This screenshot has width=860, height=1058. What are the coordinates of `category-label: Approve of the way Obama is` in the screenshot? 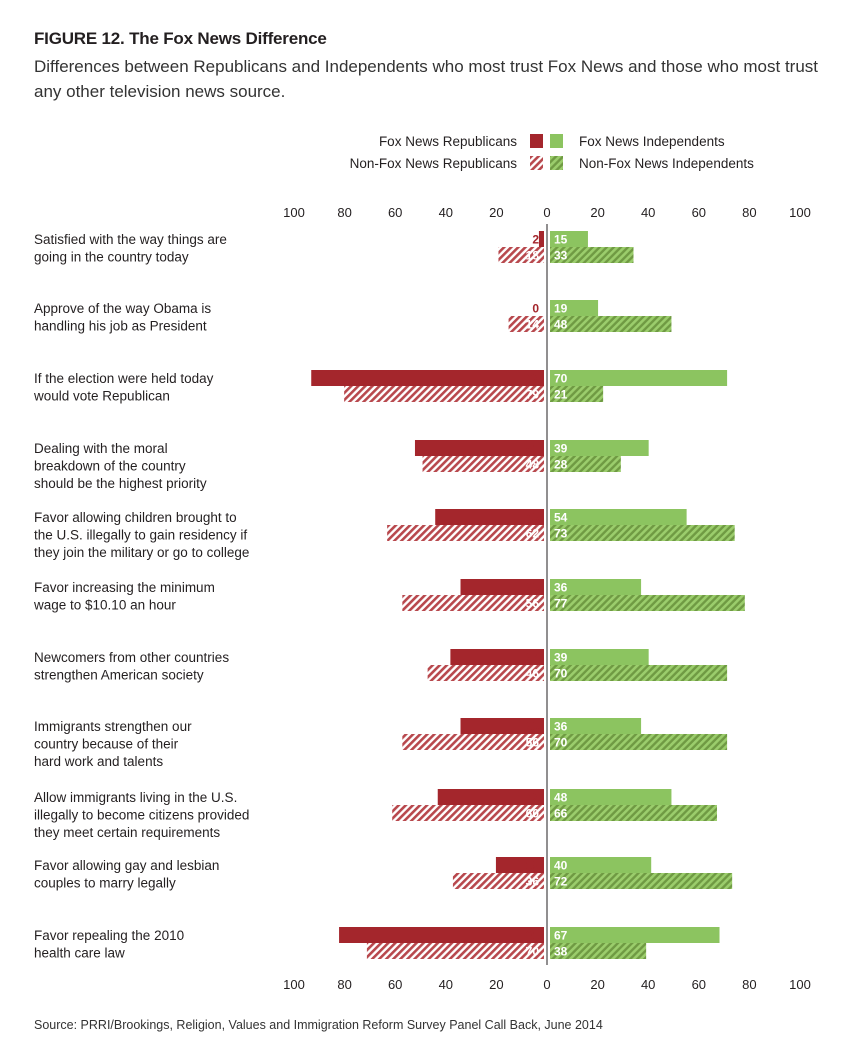 It's located at (122, 308).